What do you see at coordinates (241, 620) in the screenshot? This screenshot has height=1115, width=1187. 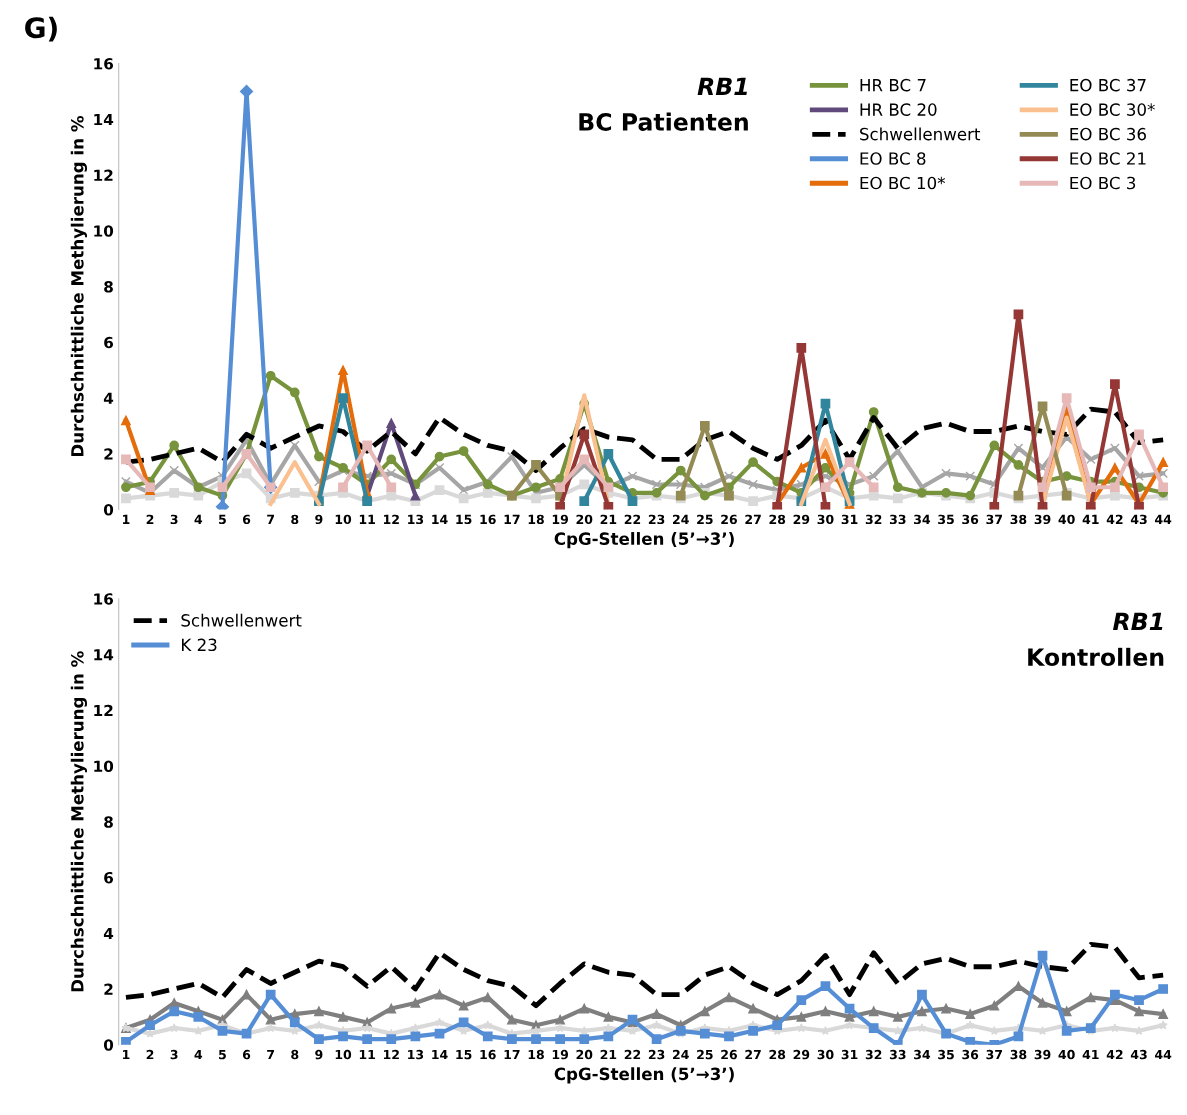 I see `legend-label: Schwellenwert` at bounding box center [241, 620].